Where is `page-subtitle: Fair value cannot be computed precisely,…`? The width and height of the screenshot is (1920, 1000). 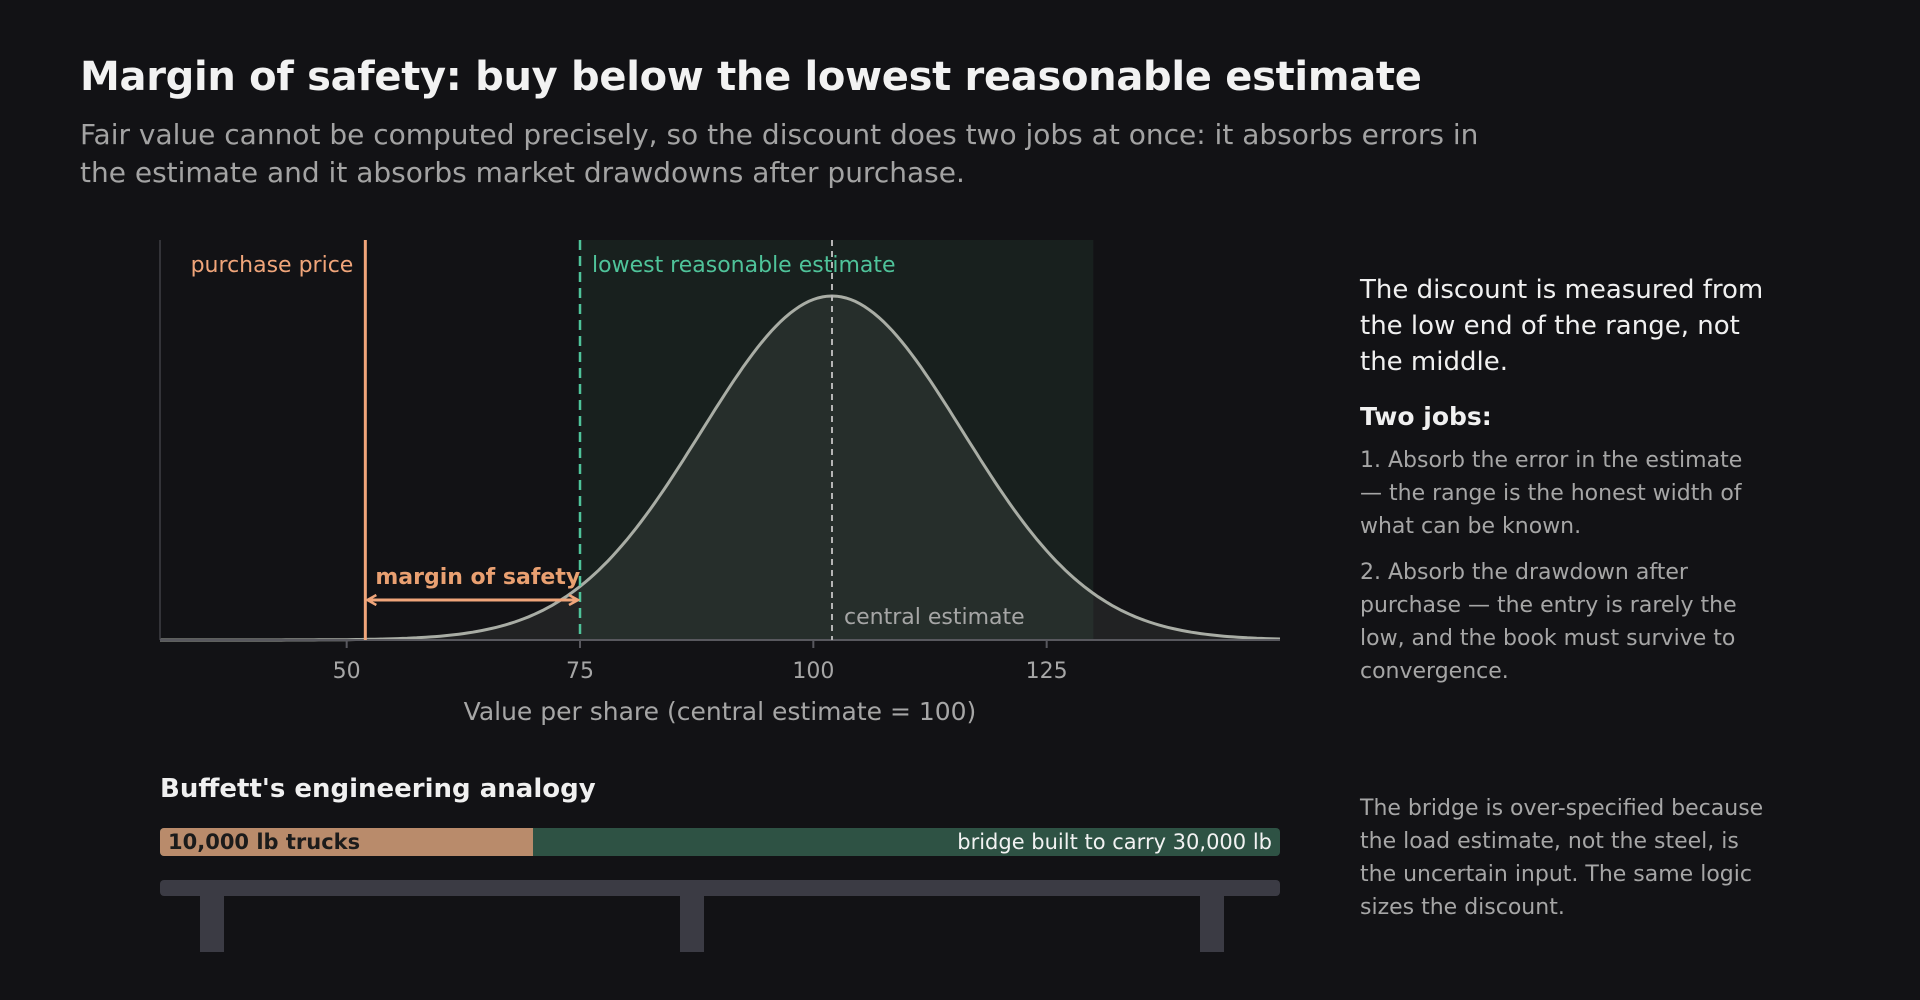 page-subtitle: Fair value cannot be computed precisely,… is located at coordinates (779, 153).